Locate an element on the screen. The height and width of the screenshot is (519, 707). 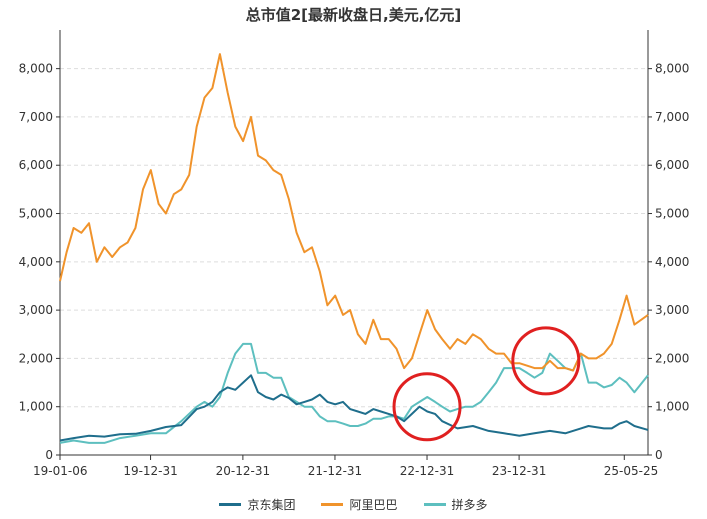
legend-swatch-alibaba is located at coordinates (332, 504).